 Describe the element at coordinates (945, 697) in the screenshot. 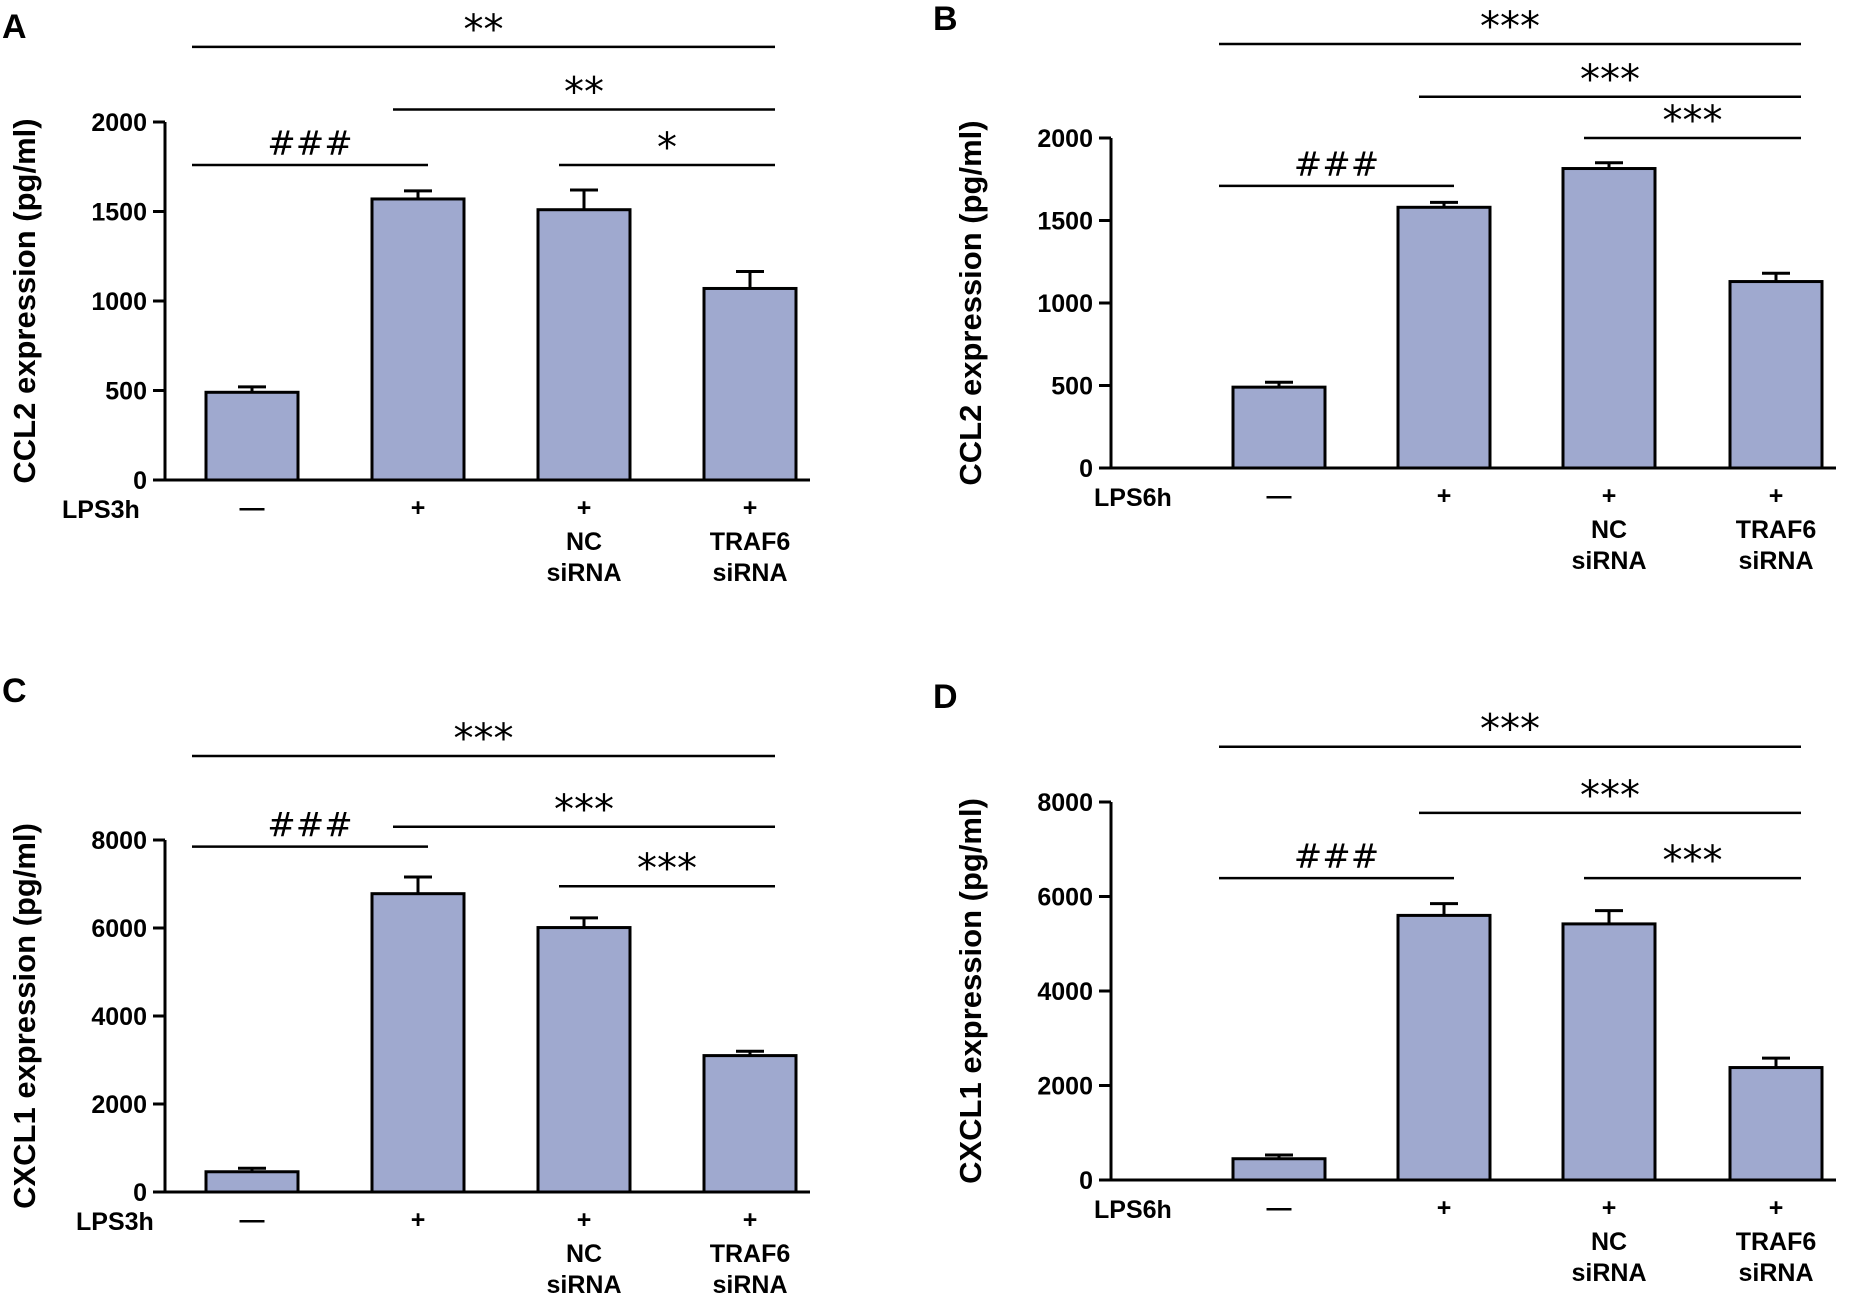

I see `panel-letter-d: D` at that location.